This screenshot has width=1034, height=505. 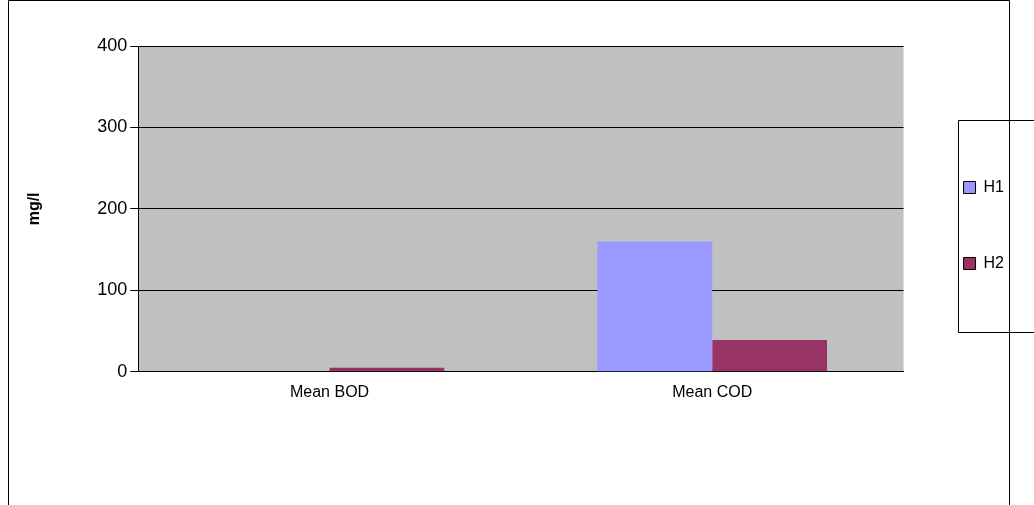 What do you see at coordinates (112, 126) in the screenshot?
I see `y-tick-label: 300` at bounding box center [112, 126].